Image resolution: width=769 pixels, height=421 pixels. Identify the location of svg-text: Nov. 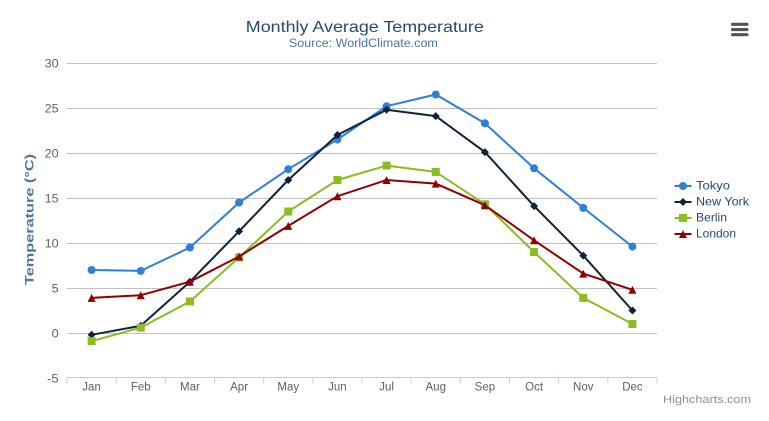
(583, 388).